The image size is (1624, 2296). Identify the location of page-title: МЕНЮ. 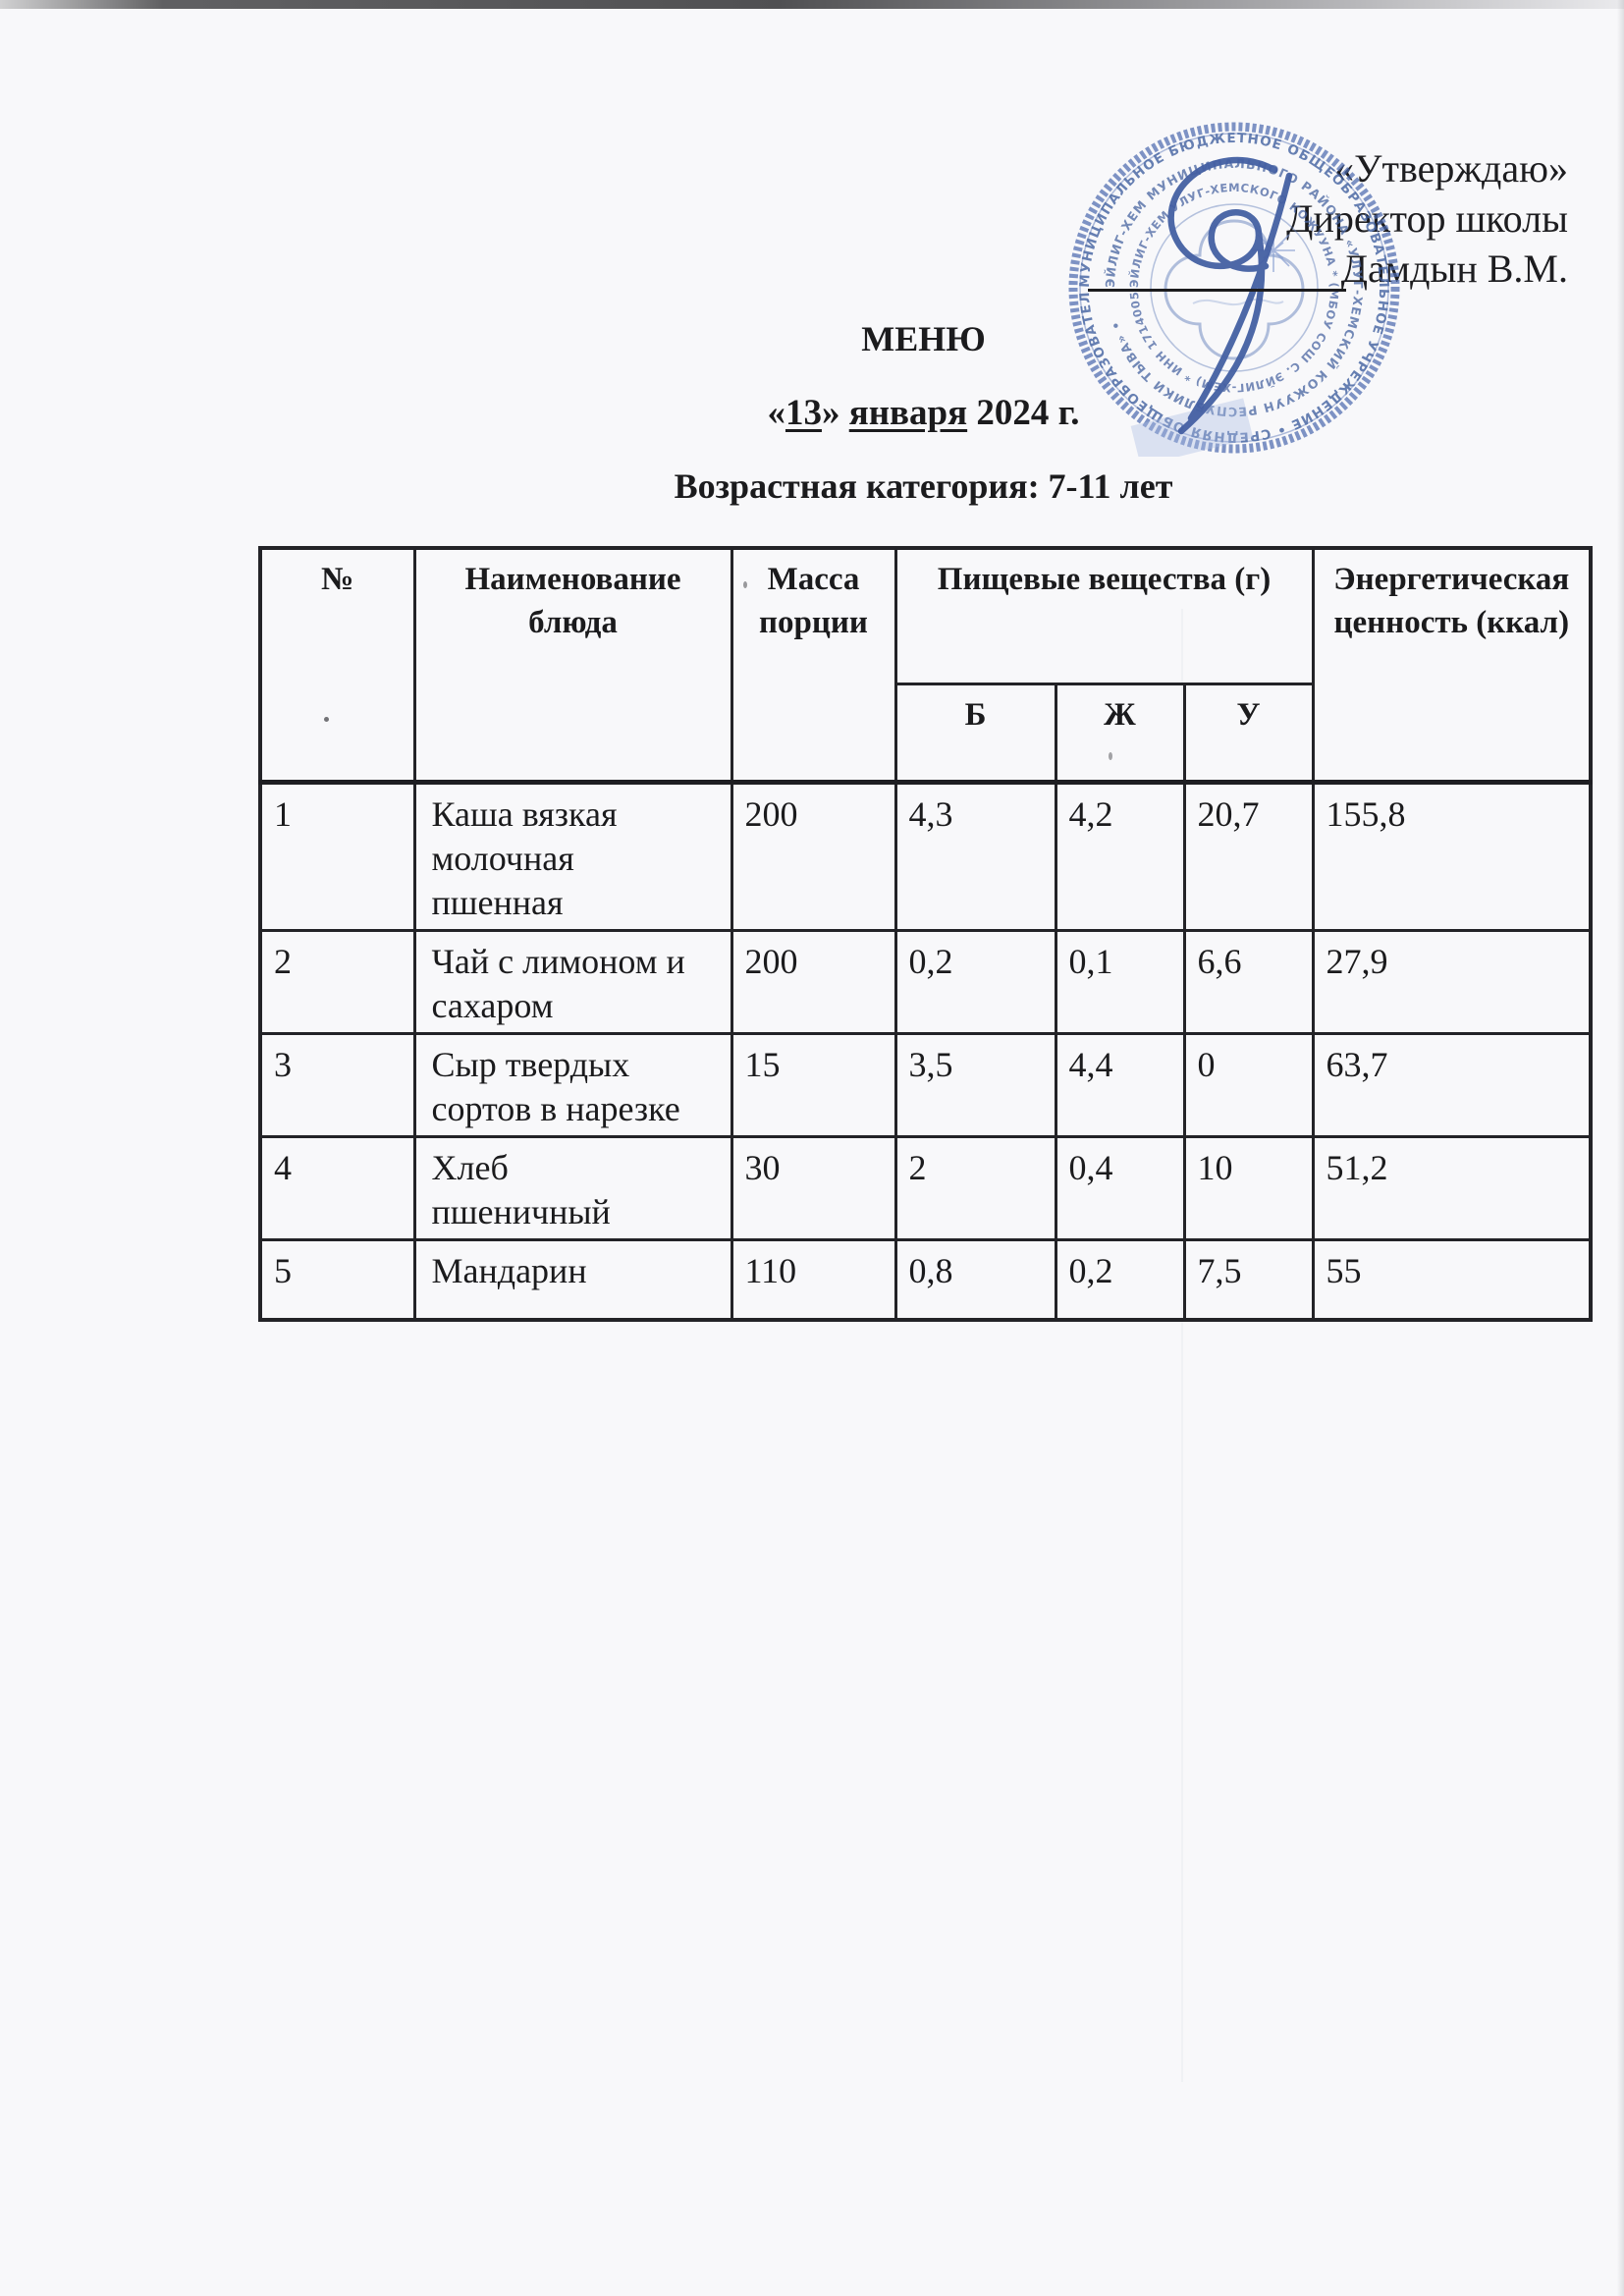
(923, 338).